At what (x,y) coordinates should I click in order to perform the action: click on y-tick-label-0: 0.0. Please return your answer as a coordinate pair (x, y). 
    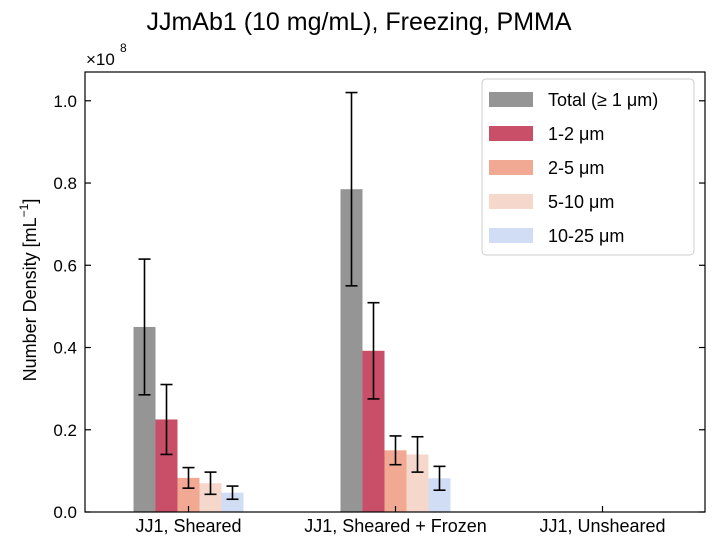
    Looking at the image, I should click on (65, 512).